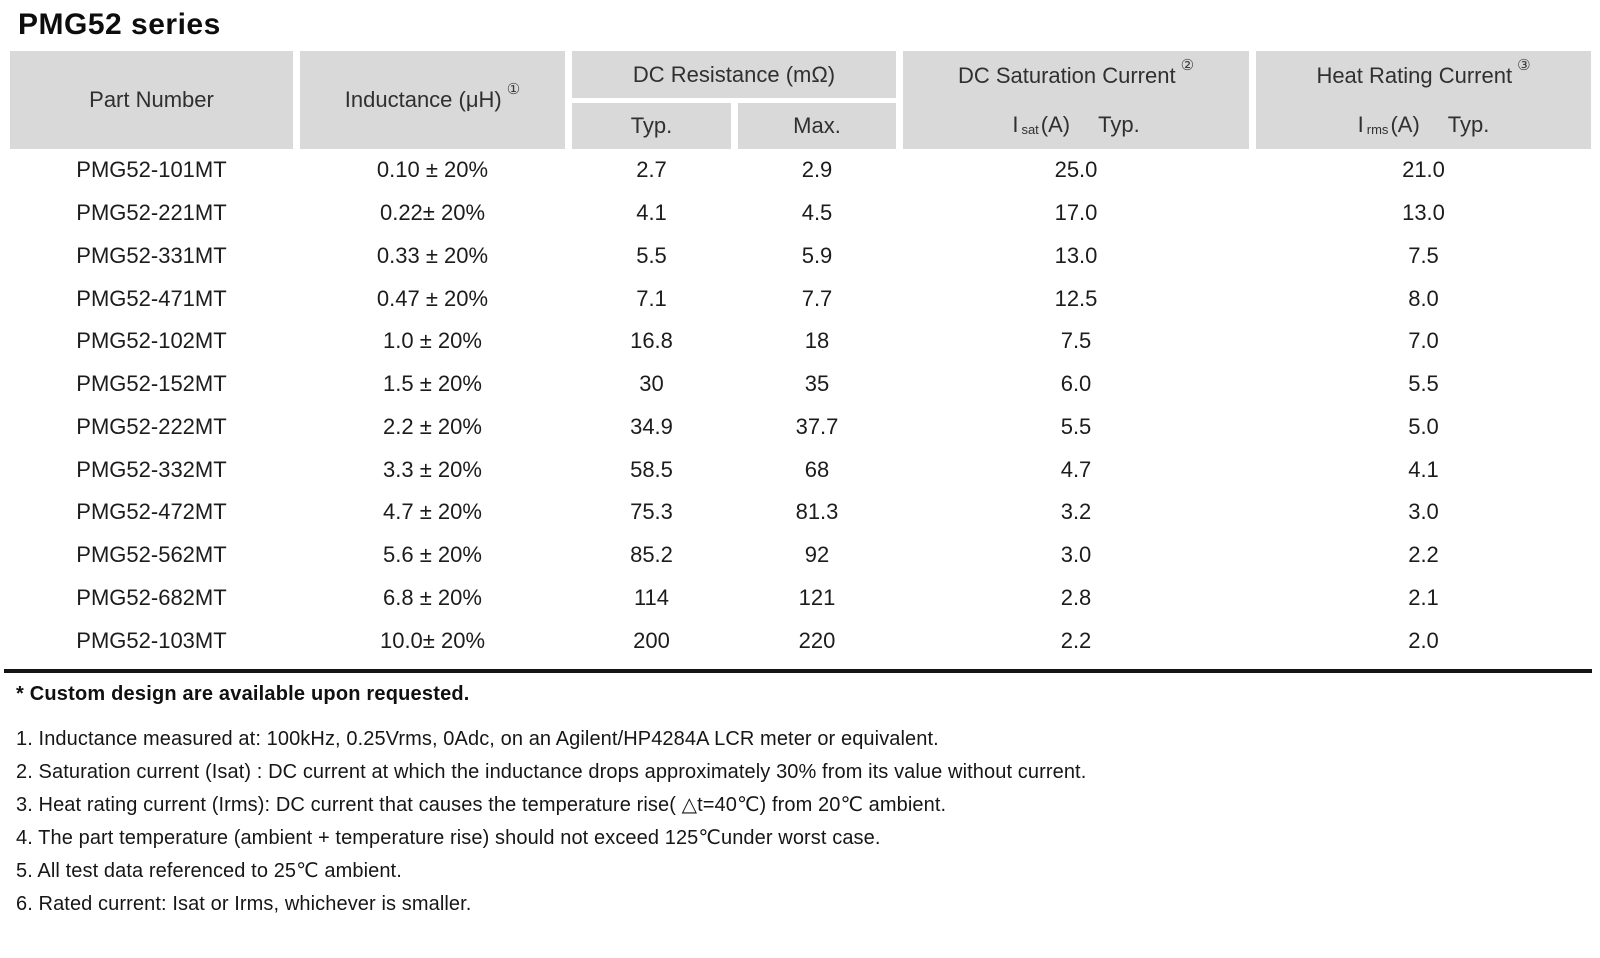  Describe the element at coordinates (1423, 469) in the screenshot. I see `cell-irms: 4.1` at that location.